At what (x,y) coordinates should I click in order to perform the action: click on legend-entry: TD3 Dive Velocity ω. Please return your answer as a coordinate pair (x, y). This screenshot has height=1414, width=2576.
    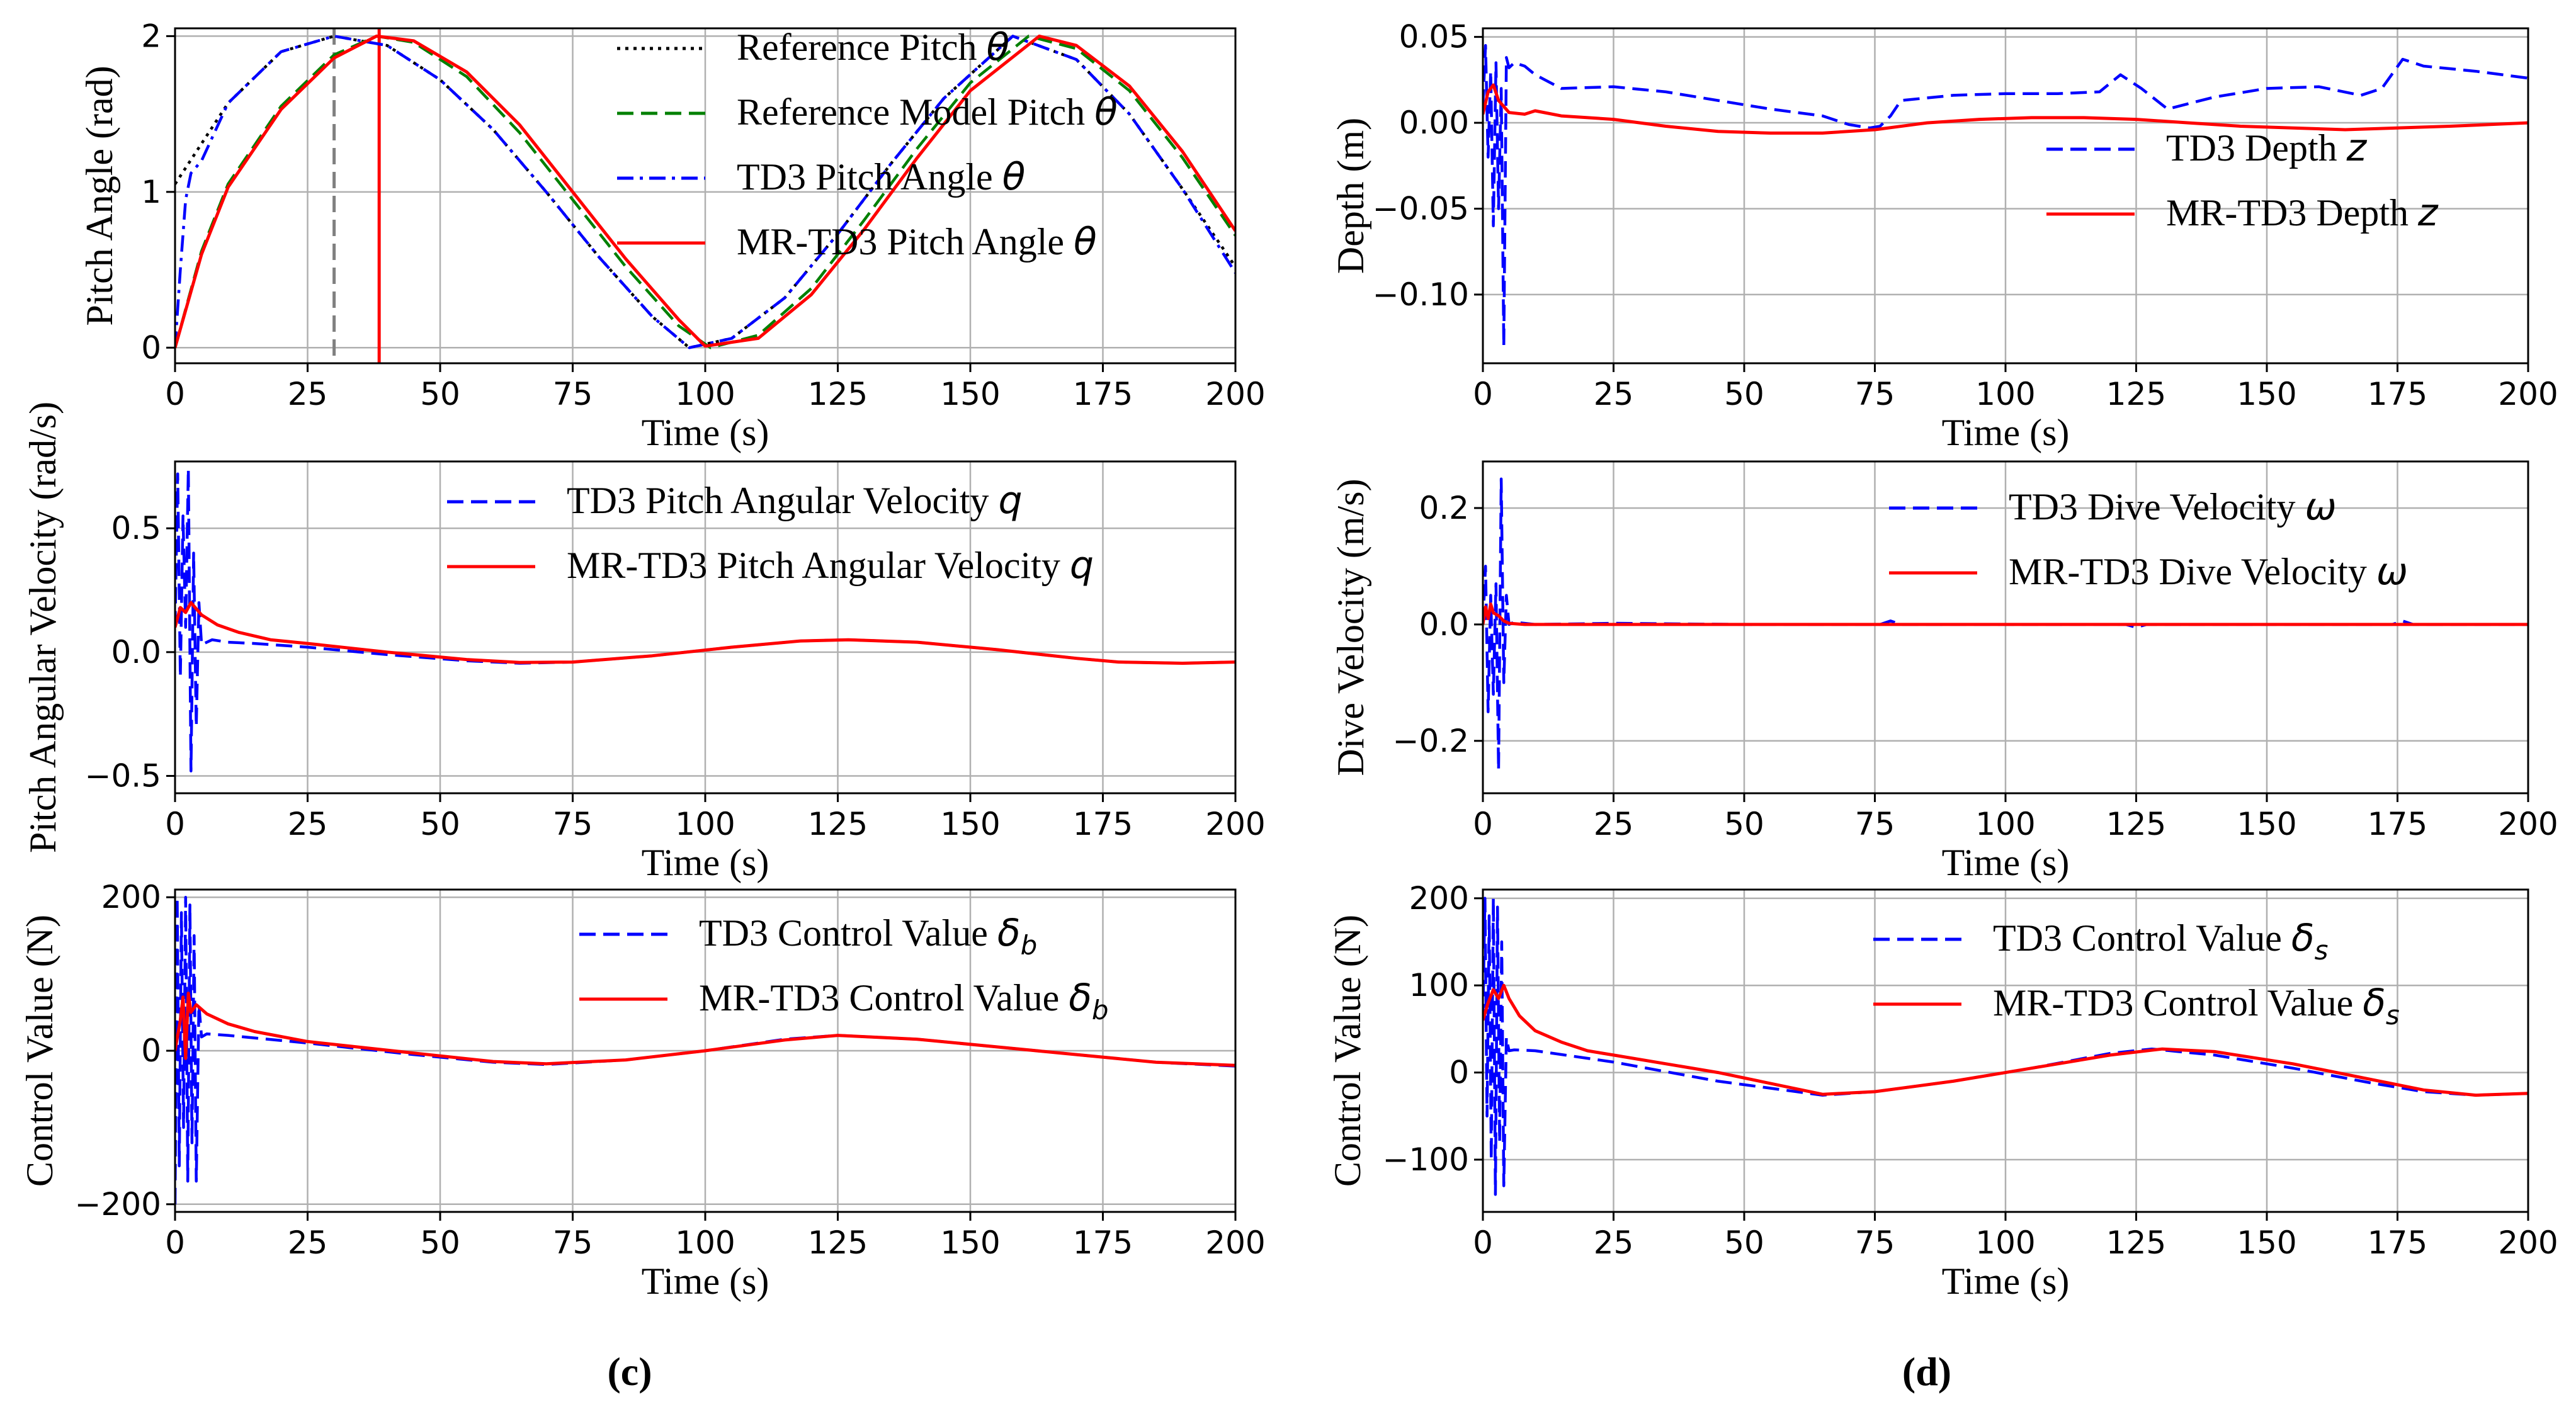
    Looking at the image, I should click on (2173, 507).